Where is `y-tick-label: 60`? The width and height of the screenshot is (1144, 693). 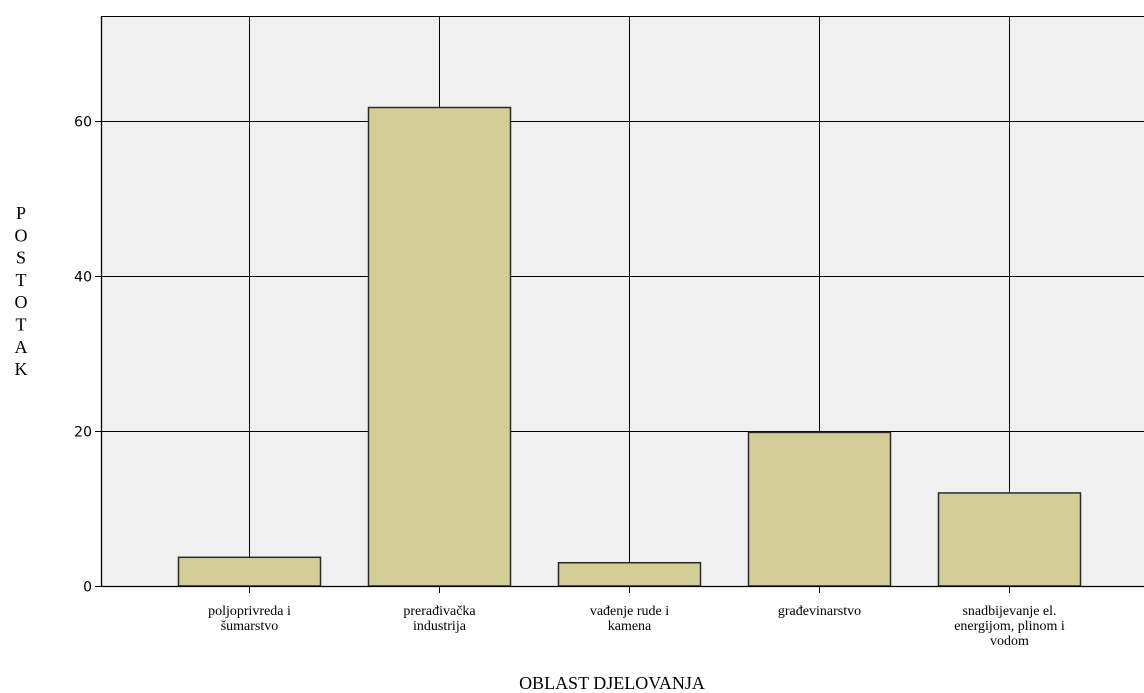 y-tick-label: 60 is located at coordinates (83, 123).